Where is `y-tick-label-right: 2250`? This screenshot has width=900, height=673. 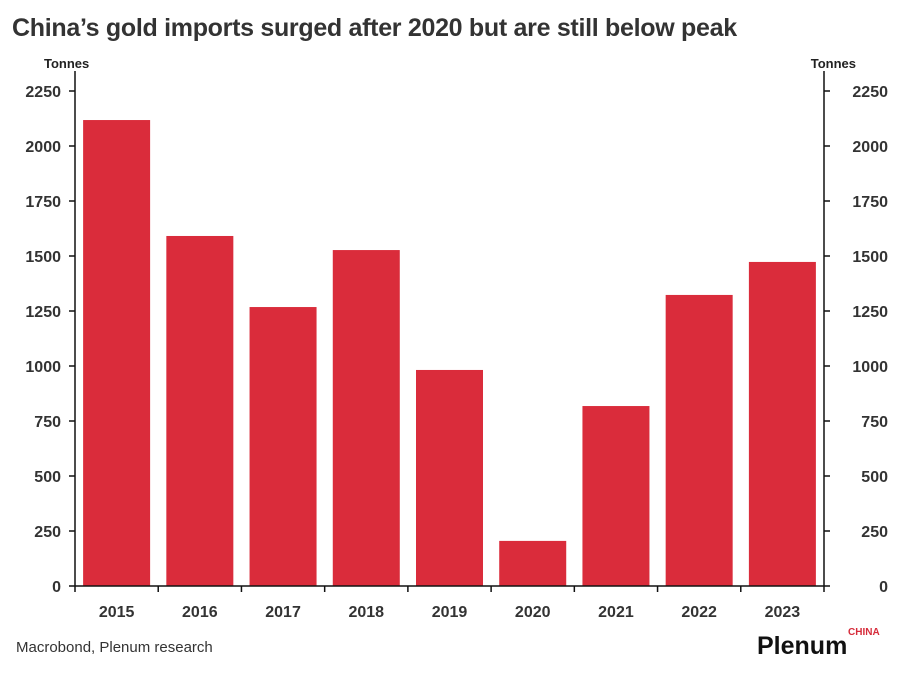
y-tick-label-right: 2250 is located at coordinates (870, 92).